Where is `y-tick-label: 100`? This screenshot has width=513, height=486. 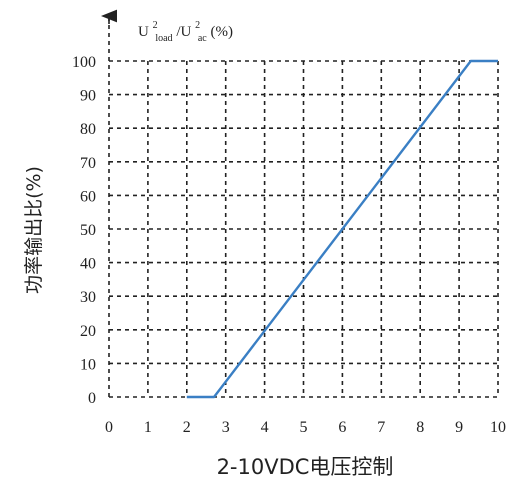
y-tick-label: 100 is located at coordinates (84, 62).